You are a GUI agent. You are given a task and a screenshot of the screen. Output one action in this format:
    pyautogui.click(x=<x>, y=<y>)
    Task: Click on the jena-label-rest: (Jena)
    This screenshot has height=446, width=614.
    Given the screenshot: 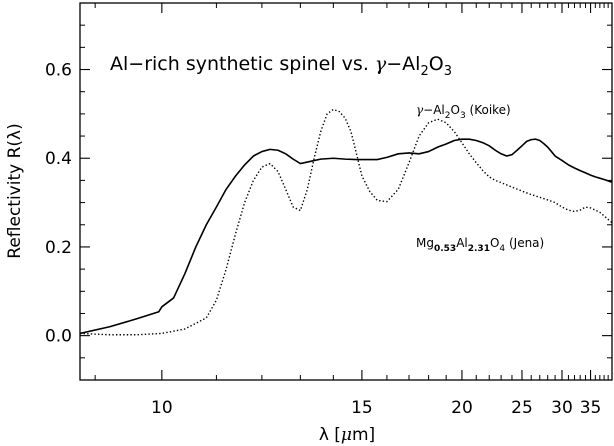 What is the action you would take?
    pyautogui.click(x=524, y=243)
    